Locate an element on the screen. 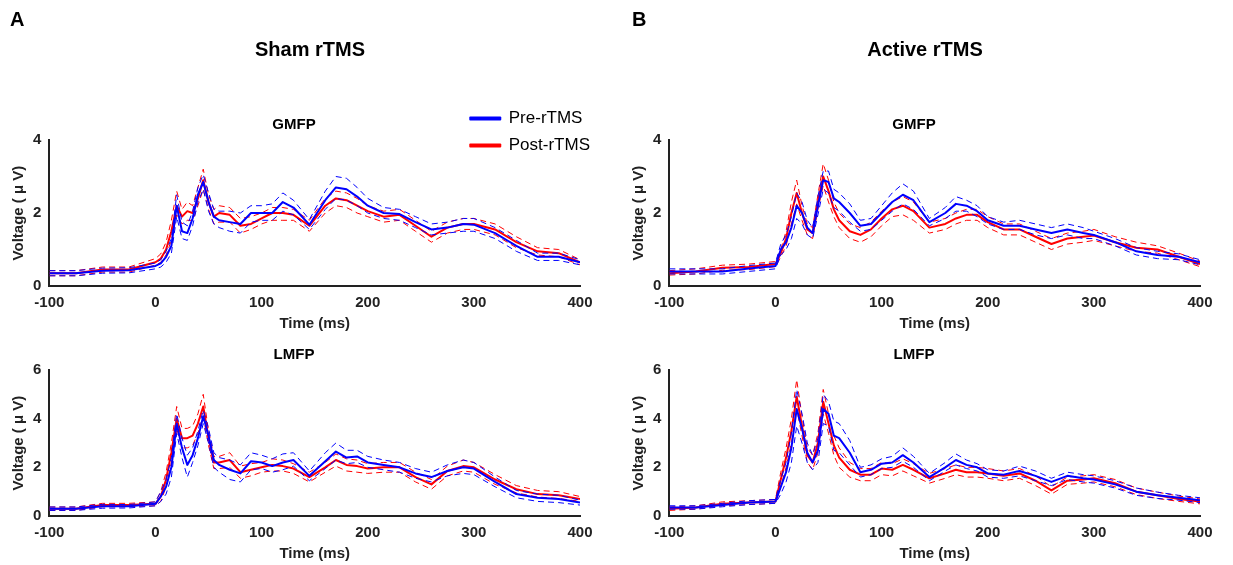 The width and height of the screenshot is (1233, 565). text: Active rTMS is located at coordinates (925, 49).